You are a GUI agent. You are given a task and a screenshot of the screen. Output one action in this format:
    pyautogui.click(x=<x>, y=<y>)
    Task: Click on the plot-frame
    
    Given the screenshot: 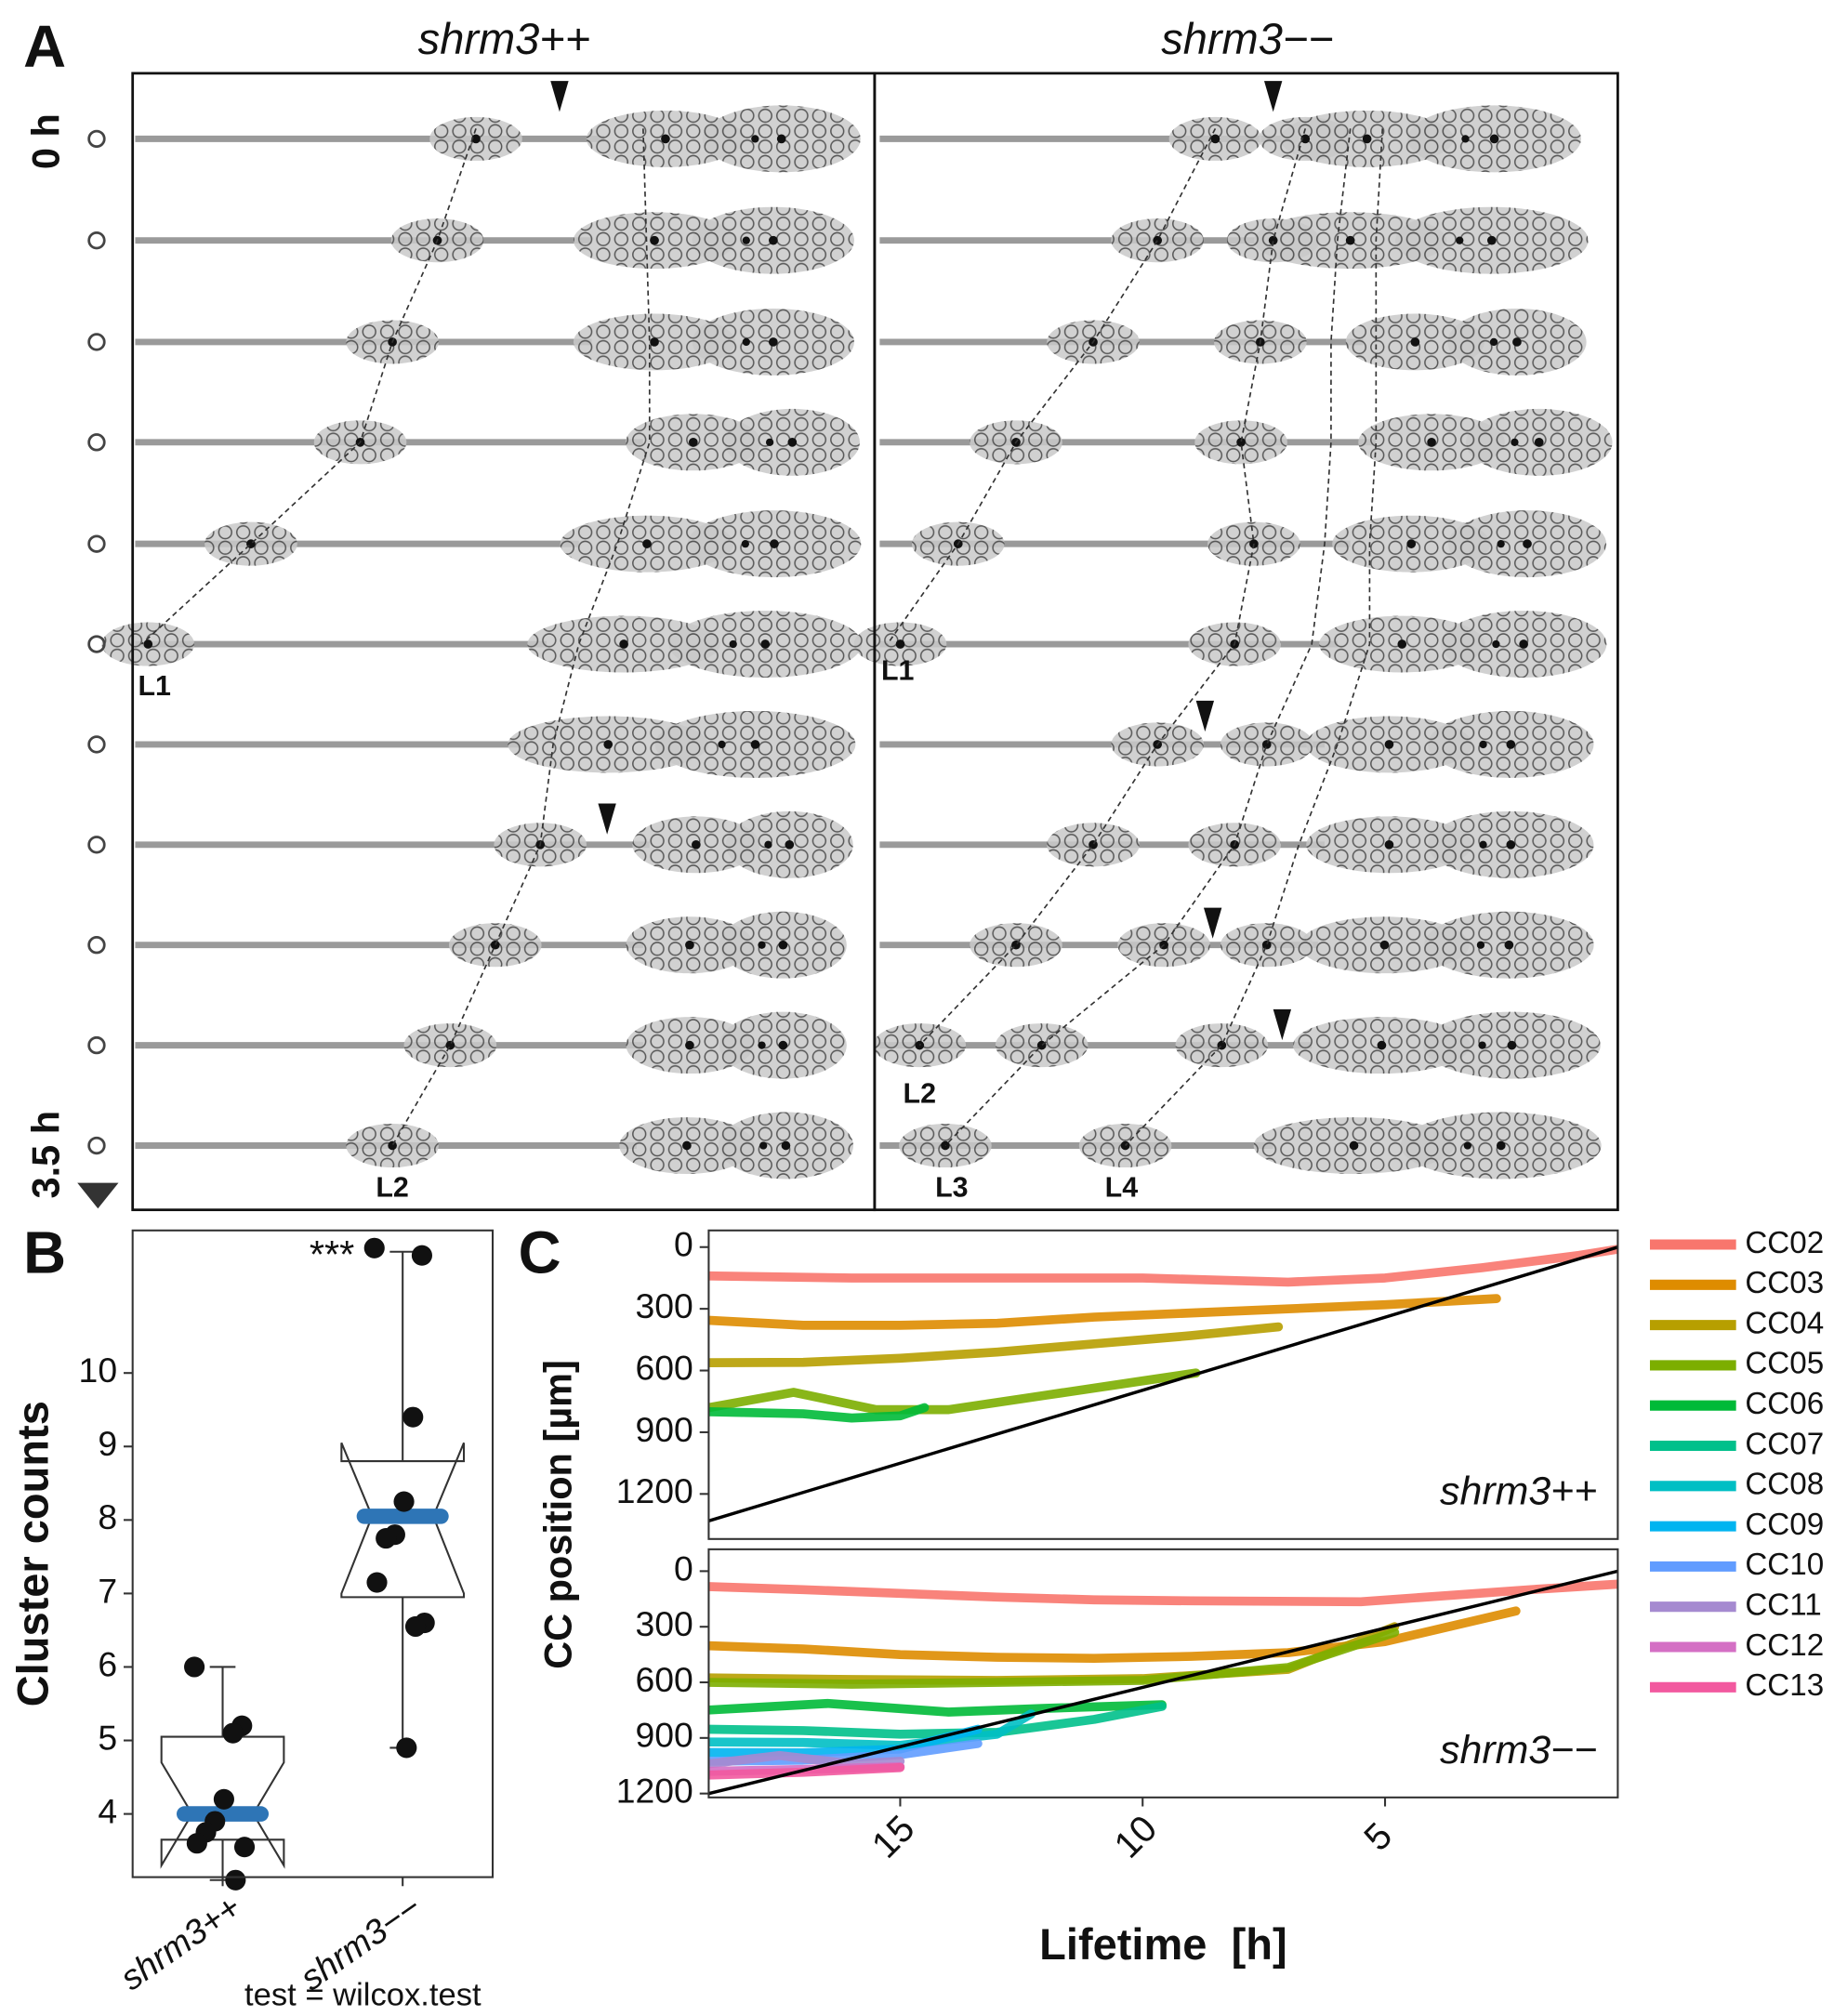 What is the action you would take?
    pyautogui.click(x=1163, y=1384)
    